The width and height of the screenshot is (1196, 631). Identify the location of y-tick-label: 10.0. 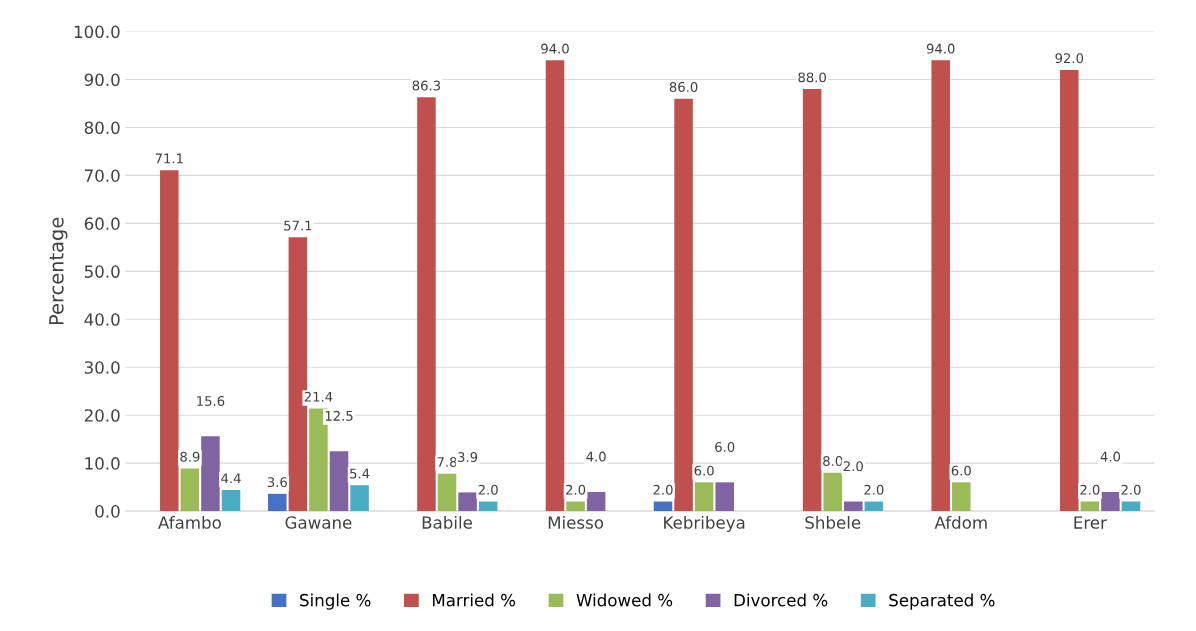
(102, 463).